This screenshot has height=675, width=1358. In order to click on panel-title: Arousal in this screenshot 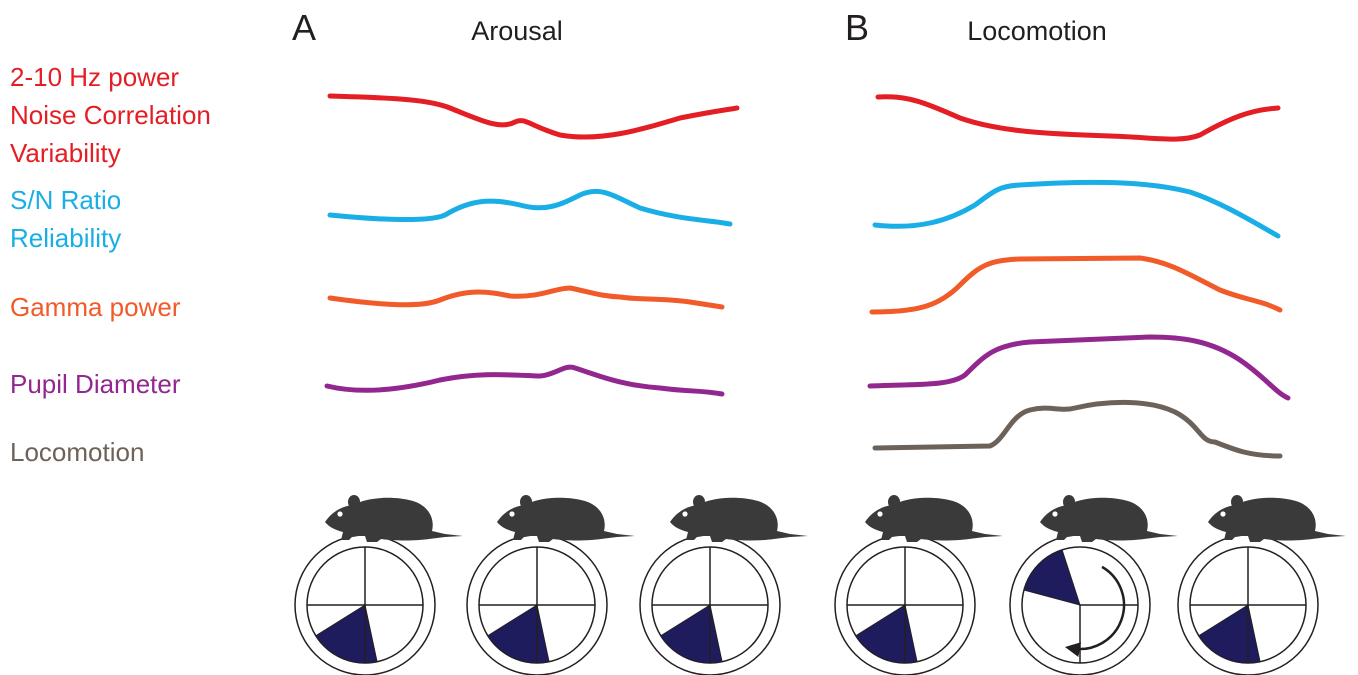, I will do `click(517, 31)`.